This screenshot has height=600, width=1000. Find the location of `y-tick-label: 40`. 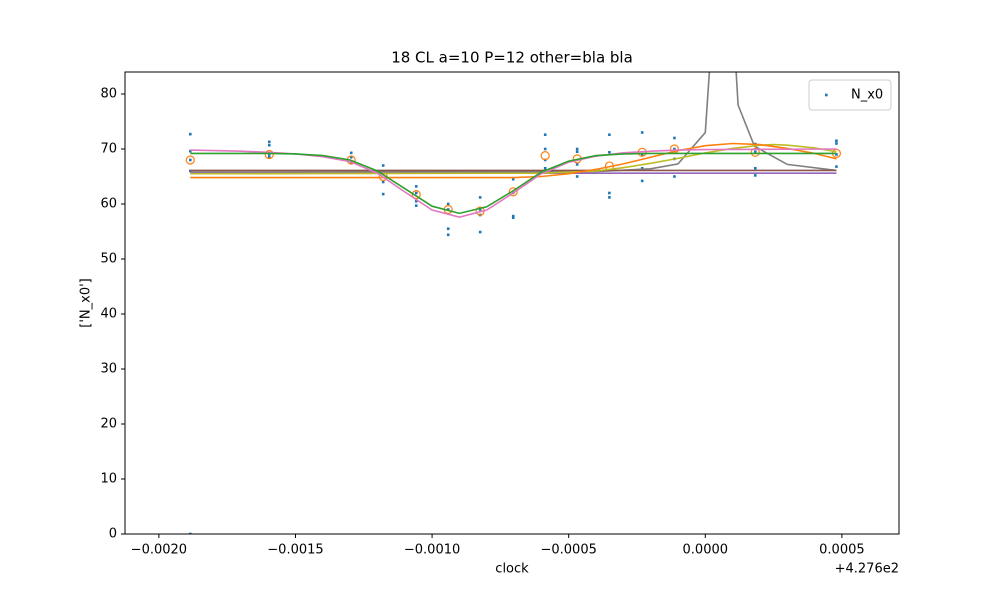

y-tick-label: 40 is located at coordinates (108, 314).